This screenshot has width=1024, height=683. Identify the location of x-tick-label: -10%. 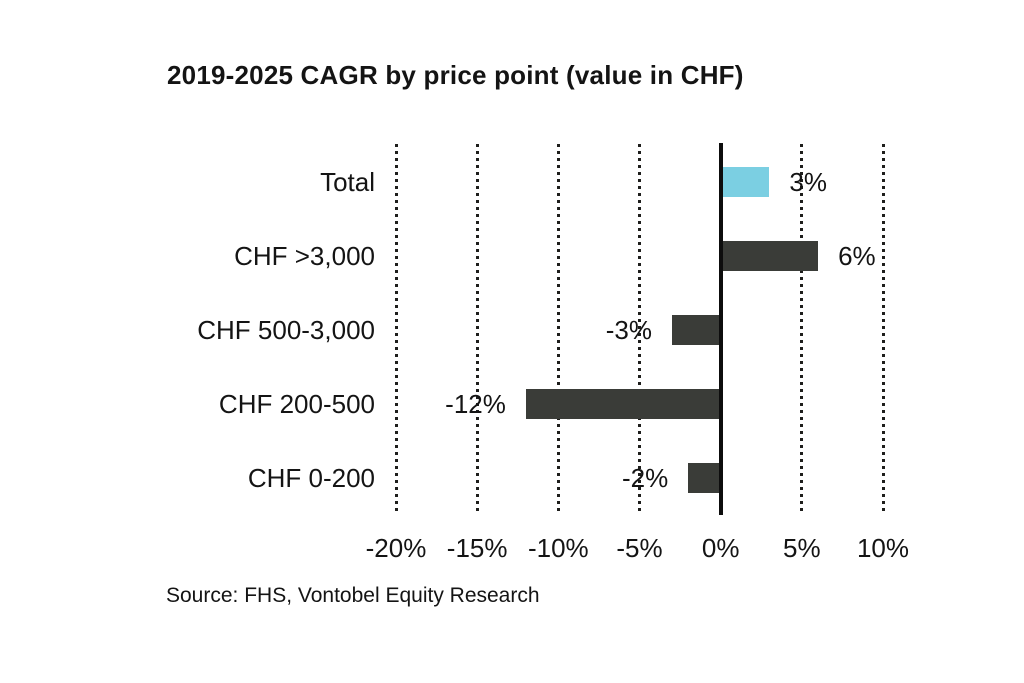
(558, 548).